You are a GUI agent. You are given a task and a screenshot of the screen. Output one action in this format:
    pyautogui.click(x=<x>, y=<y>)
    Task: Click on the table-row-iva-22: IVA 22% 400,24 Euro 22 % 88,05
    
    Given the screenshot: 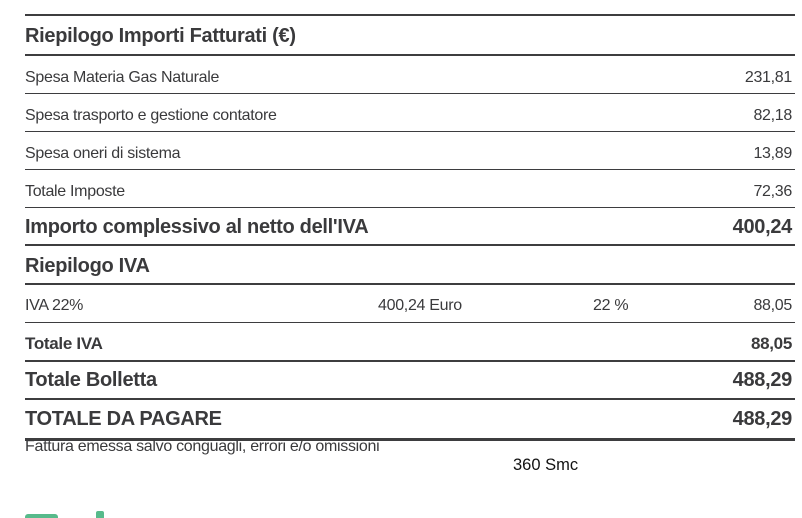 What is the action you would take?
    pyautogui.click(x=410, y=304)
    